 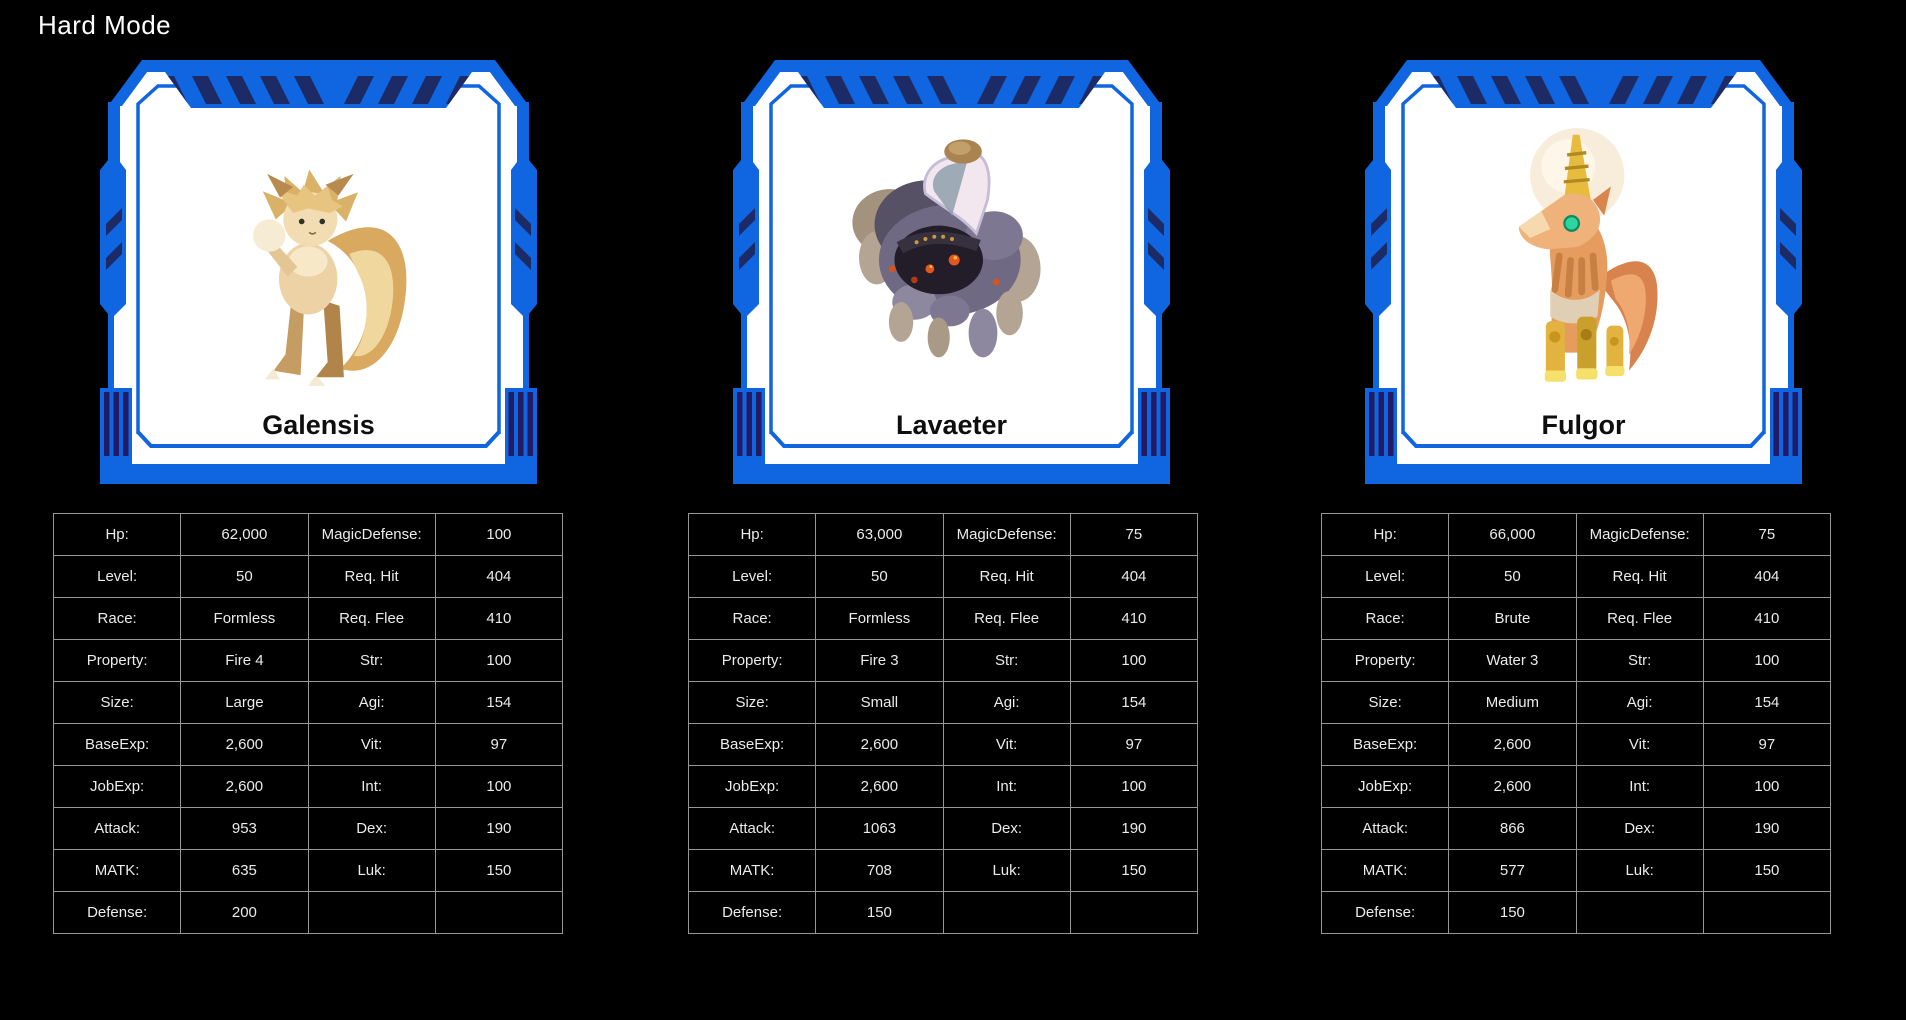 I want to click on stat-label: Vit:, so click(x=1639, y=744).